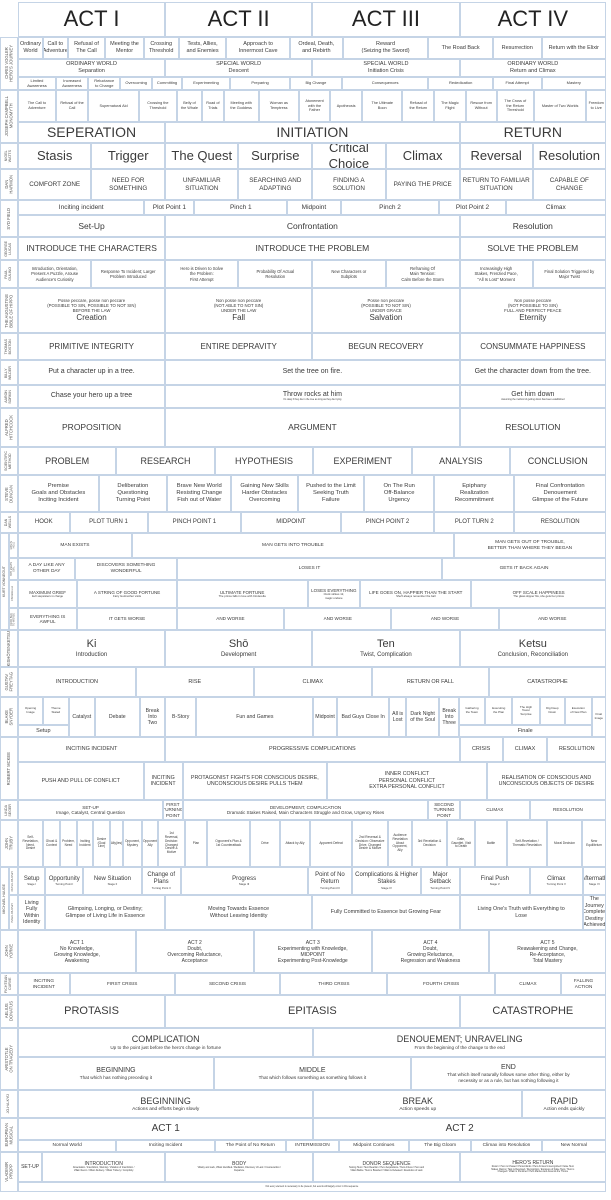 Image resolution: width=611 pixels, height=1200 pixels. Describe the element at coordinates (532, 1011) in the screenshot. I see `stage-cell: CATASTROPHE` at that location.